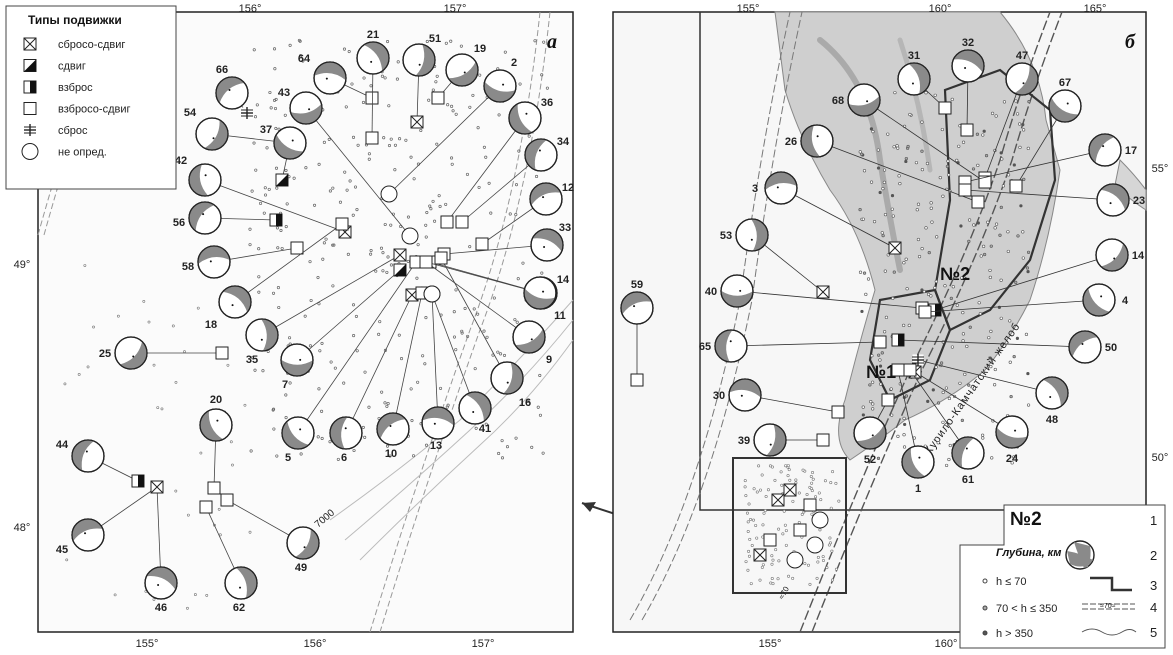  Describe the element at coordinates (228, 218) in the screenshot. I see `event-56: 56` at that location.